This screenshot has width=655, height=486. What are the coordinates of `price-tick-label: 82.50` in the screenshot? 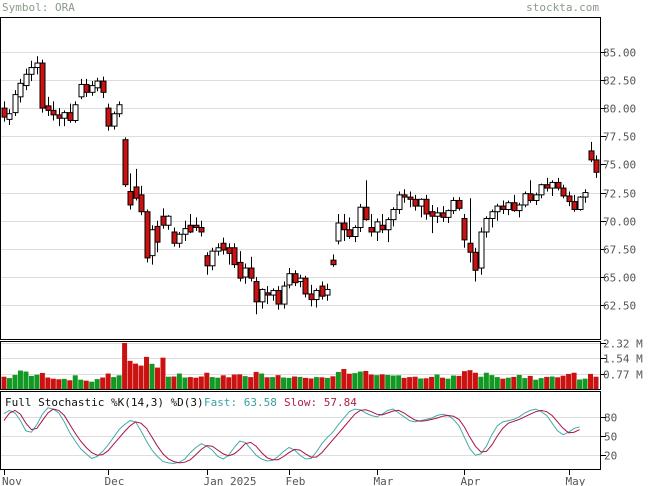 It's located at (619, 81).